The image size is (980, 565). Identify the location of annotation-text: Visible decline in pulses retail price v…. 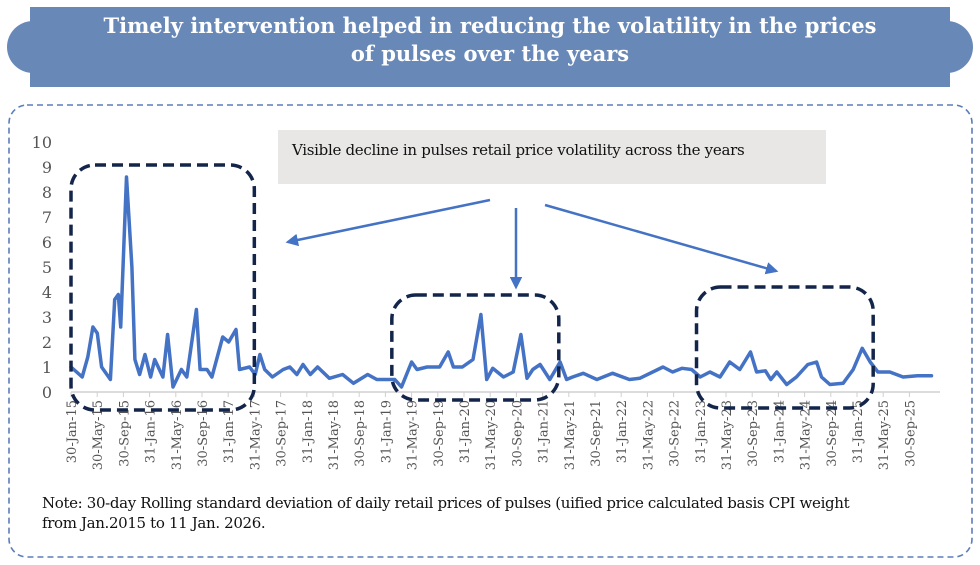
(518, 150).